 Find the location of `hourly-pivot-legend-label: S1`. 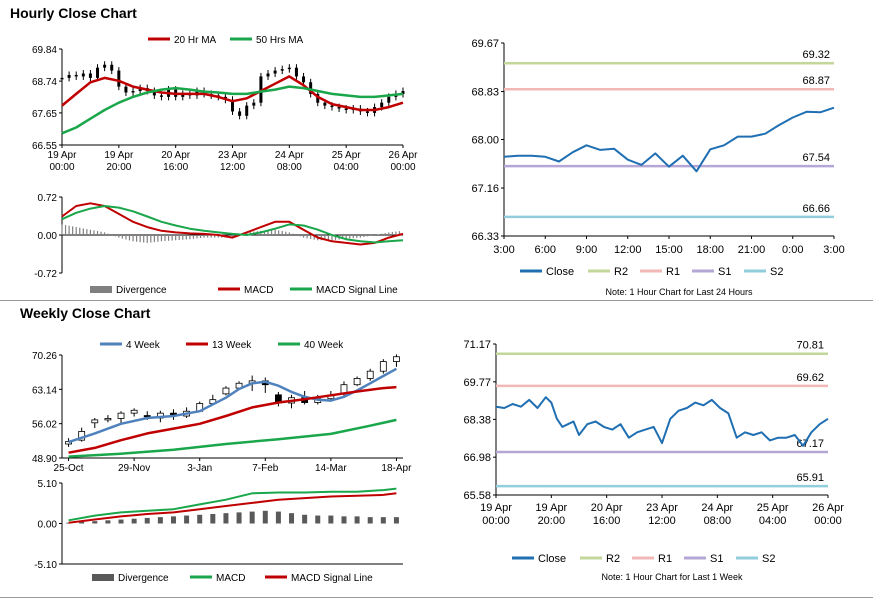

hourly-pivot-legend-label: S1 is located at coordinates (724, 272).